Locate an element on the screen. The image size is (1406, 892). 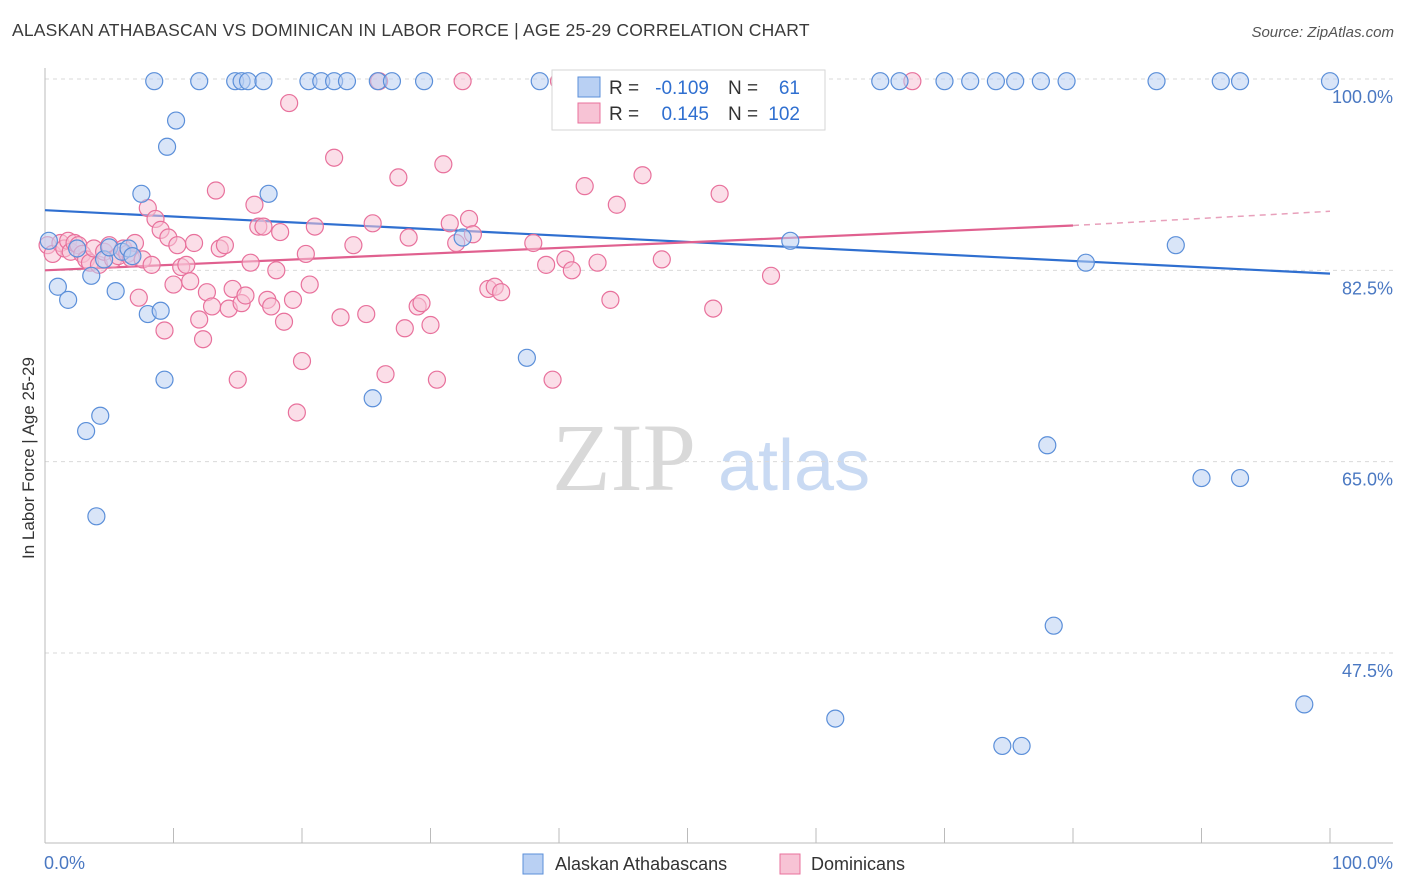
stats-legend-box: R = -0.109 N = 61 R = 0.145 N = 102 is located at coordinates (688, 100).